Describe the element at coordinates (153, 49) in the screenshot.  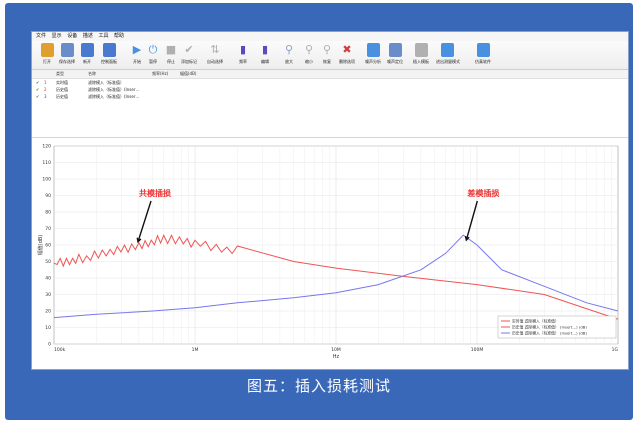
I see `power-icon: ⏻` at that location.